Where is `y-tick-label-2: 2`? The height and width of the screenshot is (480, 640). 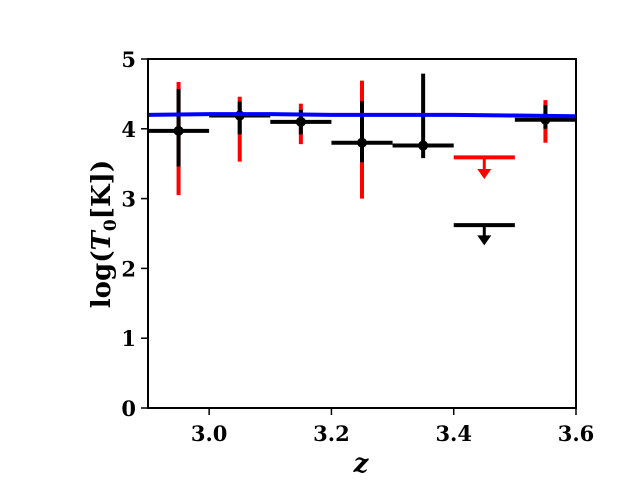 y-tick-label-2: 2 is located at coordinates (128, 268).